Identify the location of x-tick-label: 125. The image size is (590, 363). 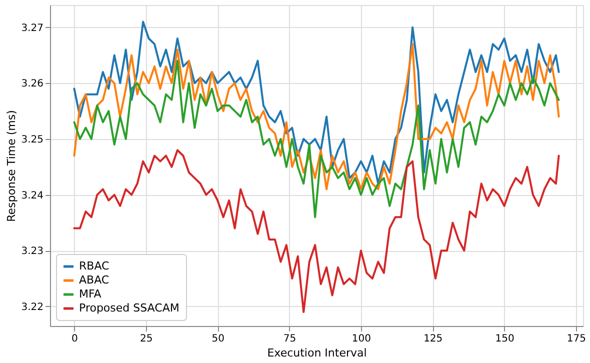
(433, 339).